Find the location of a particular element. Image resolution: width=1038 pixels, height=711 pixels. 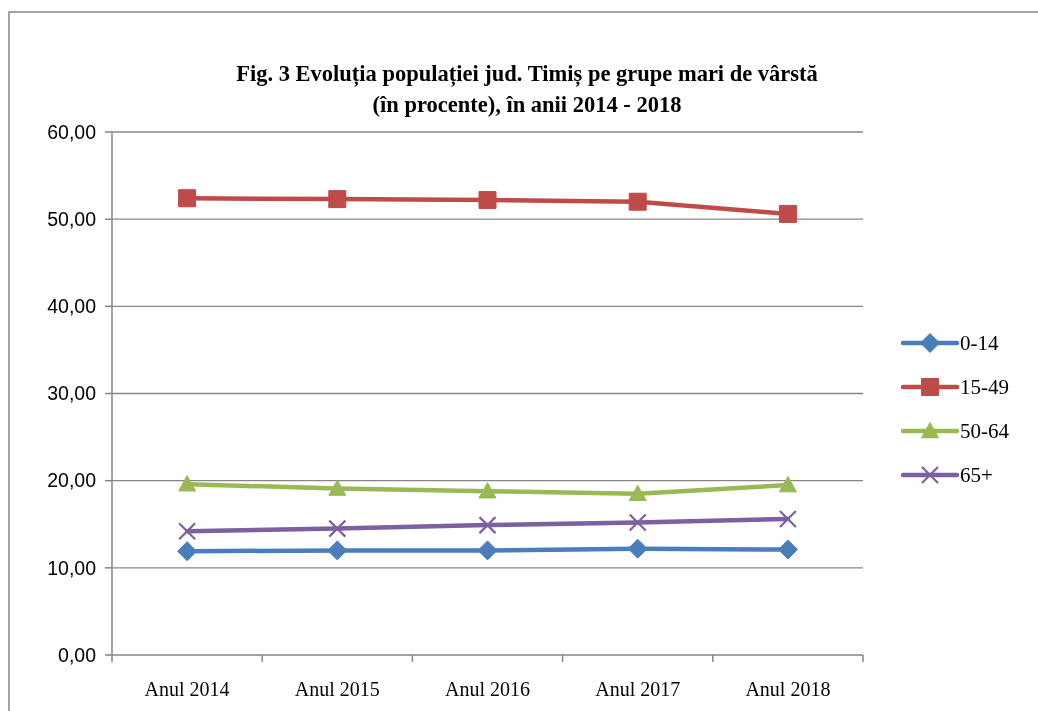

y-tick-label: 10,00 is located at coordinates (72, 567).